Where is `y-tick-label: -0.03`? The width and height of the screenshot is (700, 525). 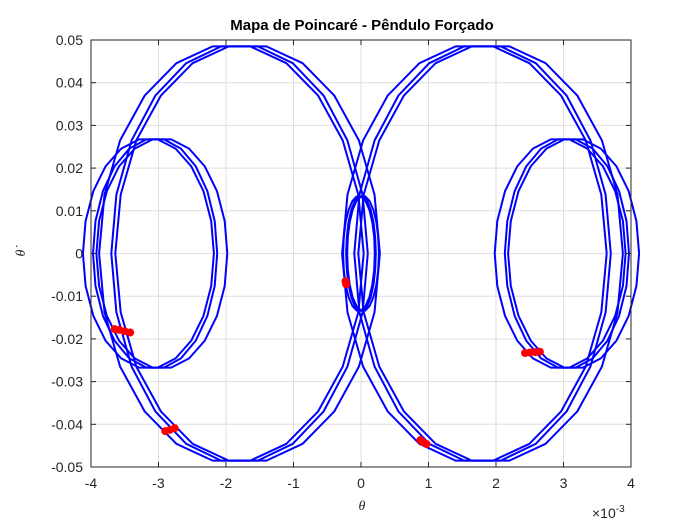
y-tick-label: -0.03 is located at coordinates (67, 382).